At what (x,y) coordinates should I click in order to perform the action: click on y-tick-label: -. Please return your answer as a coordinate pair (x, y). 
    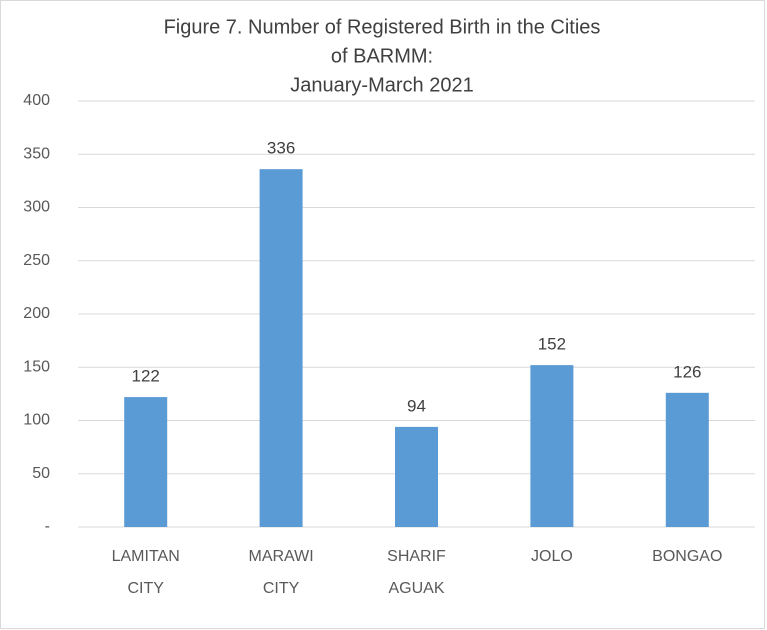
    Looking at the image, I should click on (47, 526).